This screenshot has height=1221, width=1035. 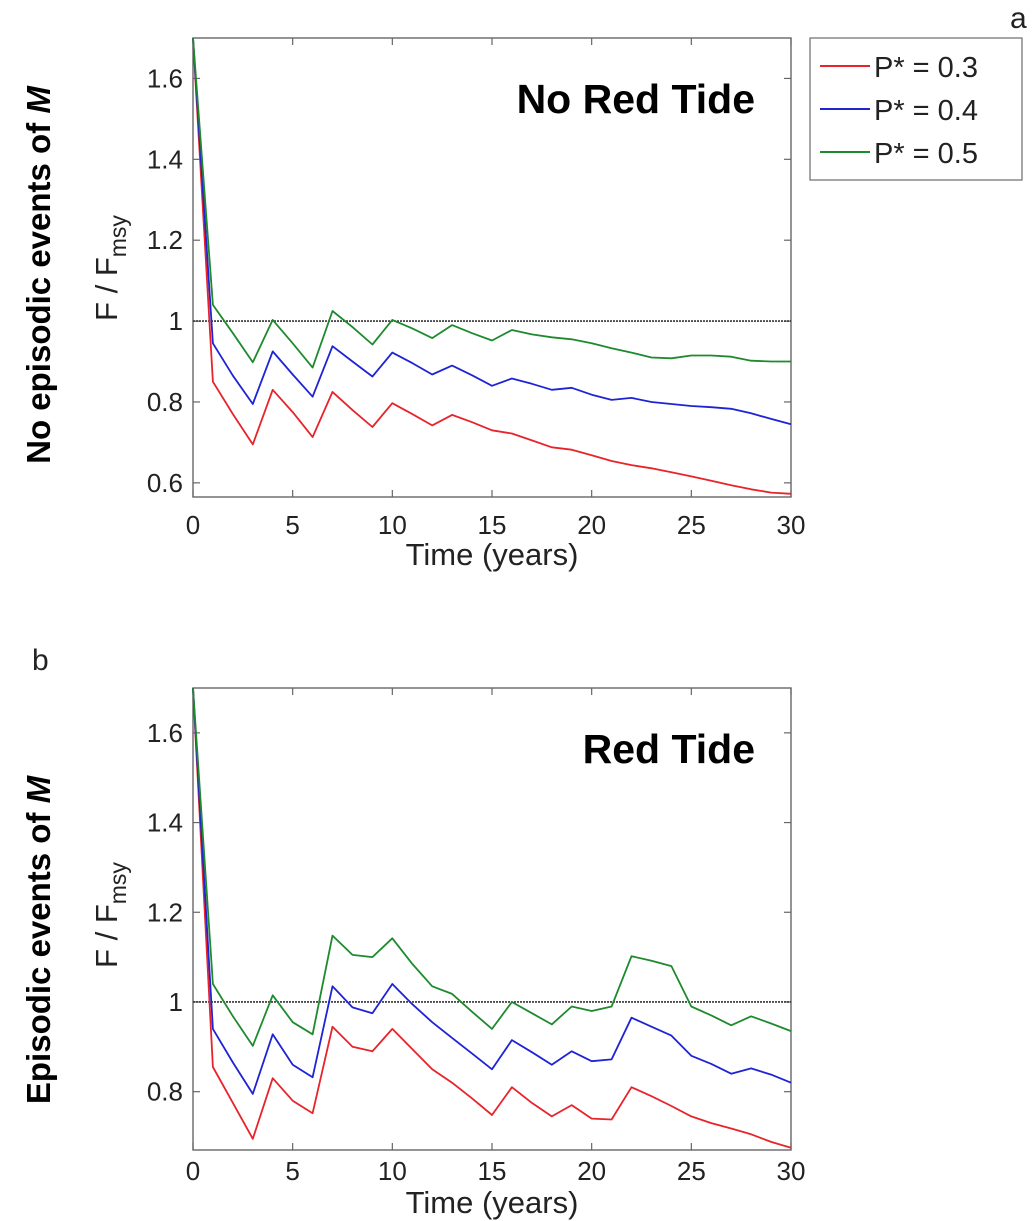 I want to click on row-label-text: No episodic events of, so click(x=38, y=289).